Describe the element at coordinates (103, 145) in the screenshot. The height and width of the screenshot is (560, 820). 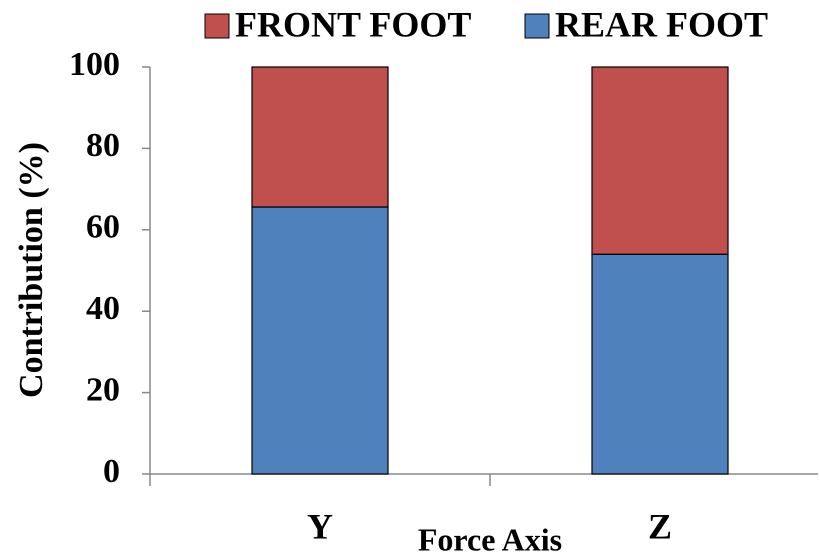
I see `y-tick-label: 80` at that location.